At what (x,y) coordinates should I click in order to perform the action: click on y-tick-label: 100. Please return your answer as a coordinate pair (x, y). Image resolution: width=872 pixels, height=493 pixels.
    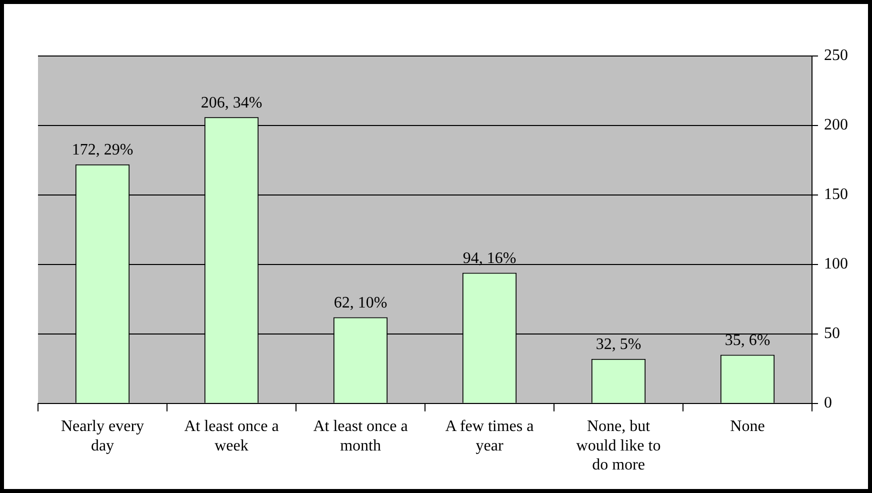
    Looking at the image, I should click on (836, 264).